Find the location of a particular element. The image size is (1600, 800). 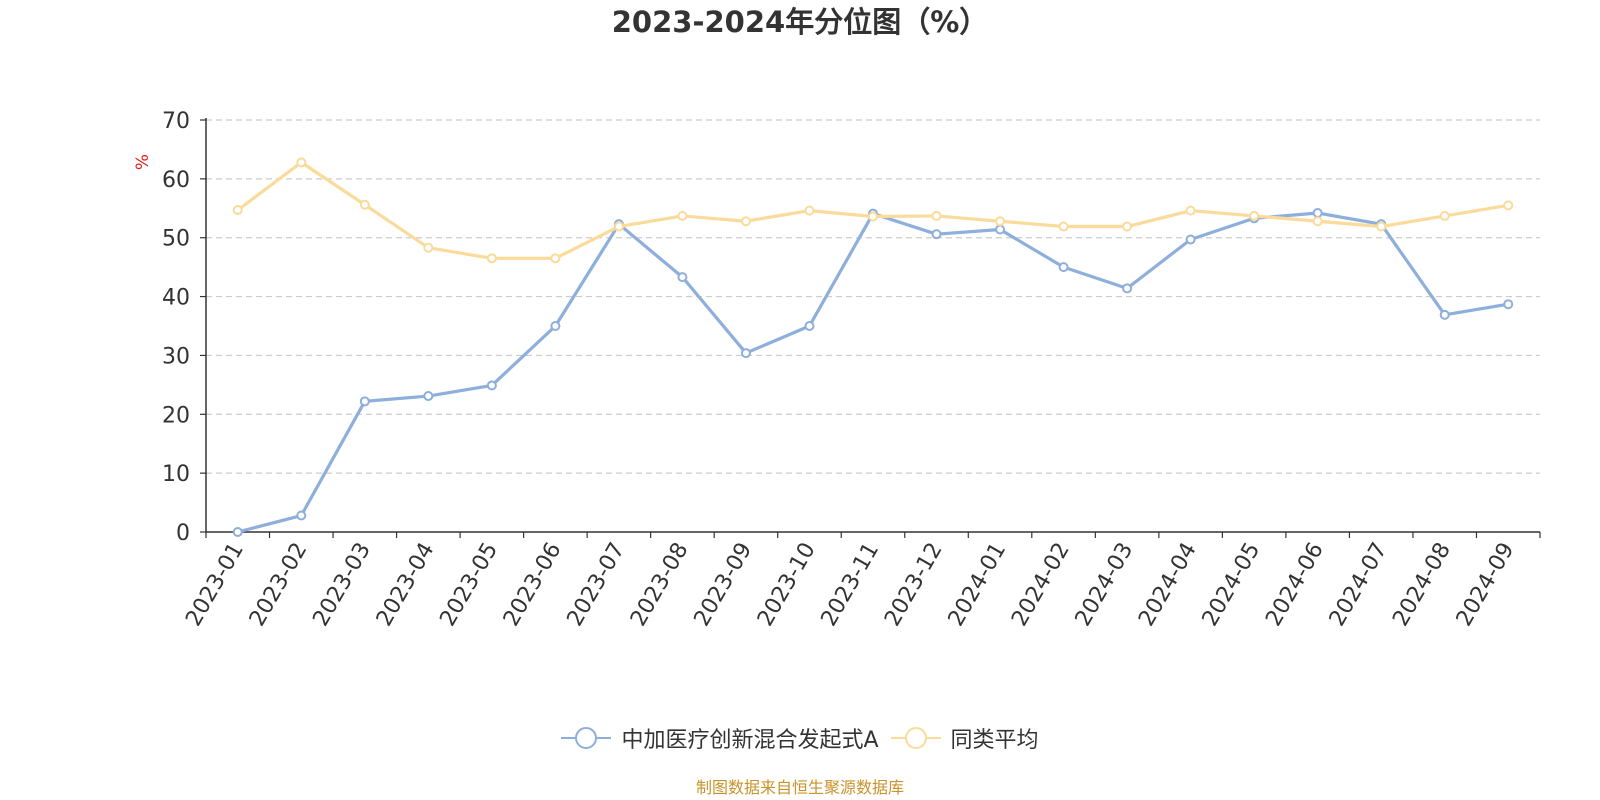

y-tick-label: 10 is located at coordinates (176, 474).